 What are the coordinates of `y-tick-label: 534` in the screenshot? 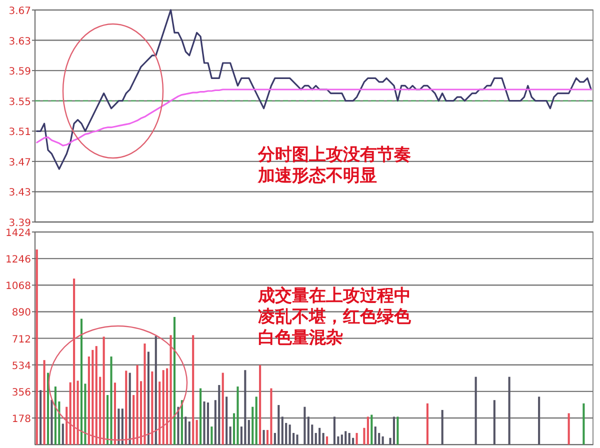 It's located at (21, 366).